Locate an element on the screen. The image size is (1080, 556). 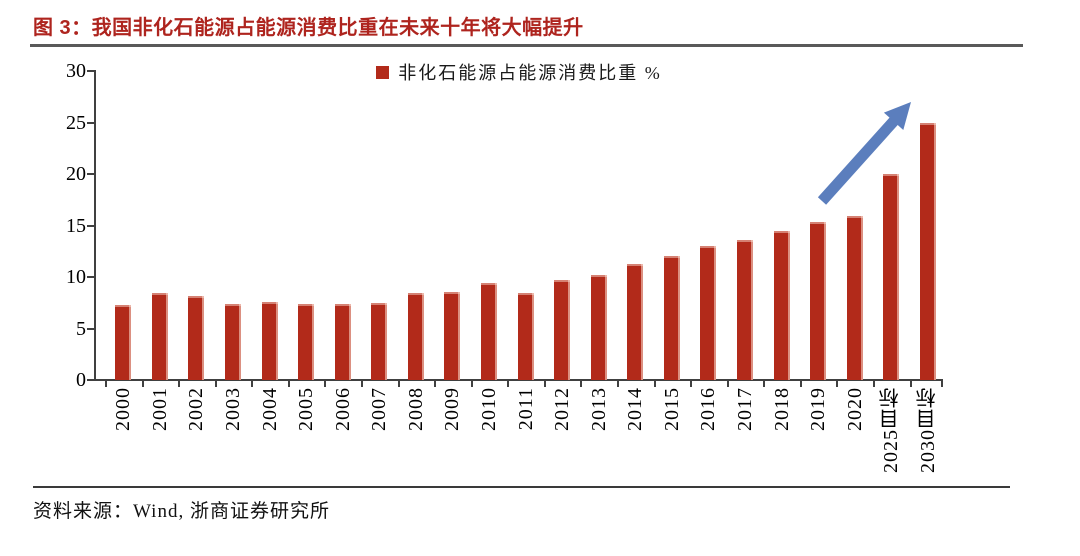
x-tick-label-text: 2012 is located at coordinates (562, 409).